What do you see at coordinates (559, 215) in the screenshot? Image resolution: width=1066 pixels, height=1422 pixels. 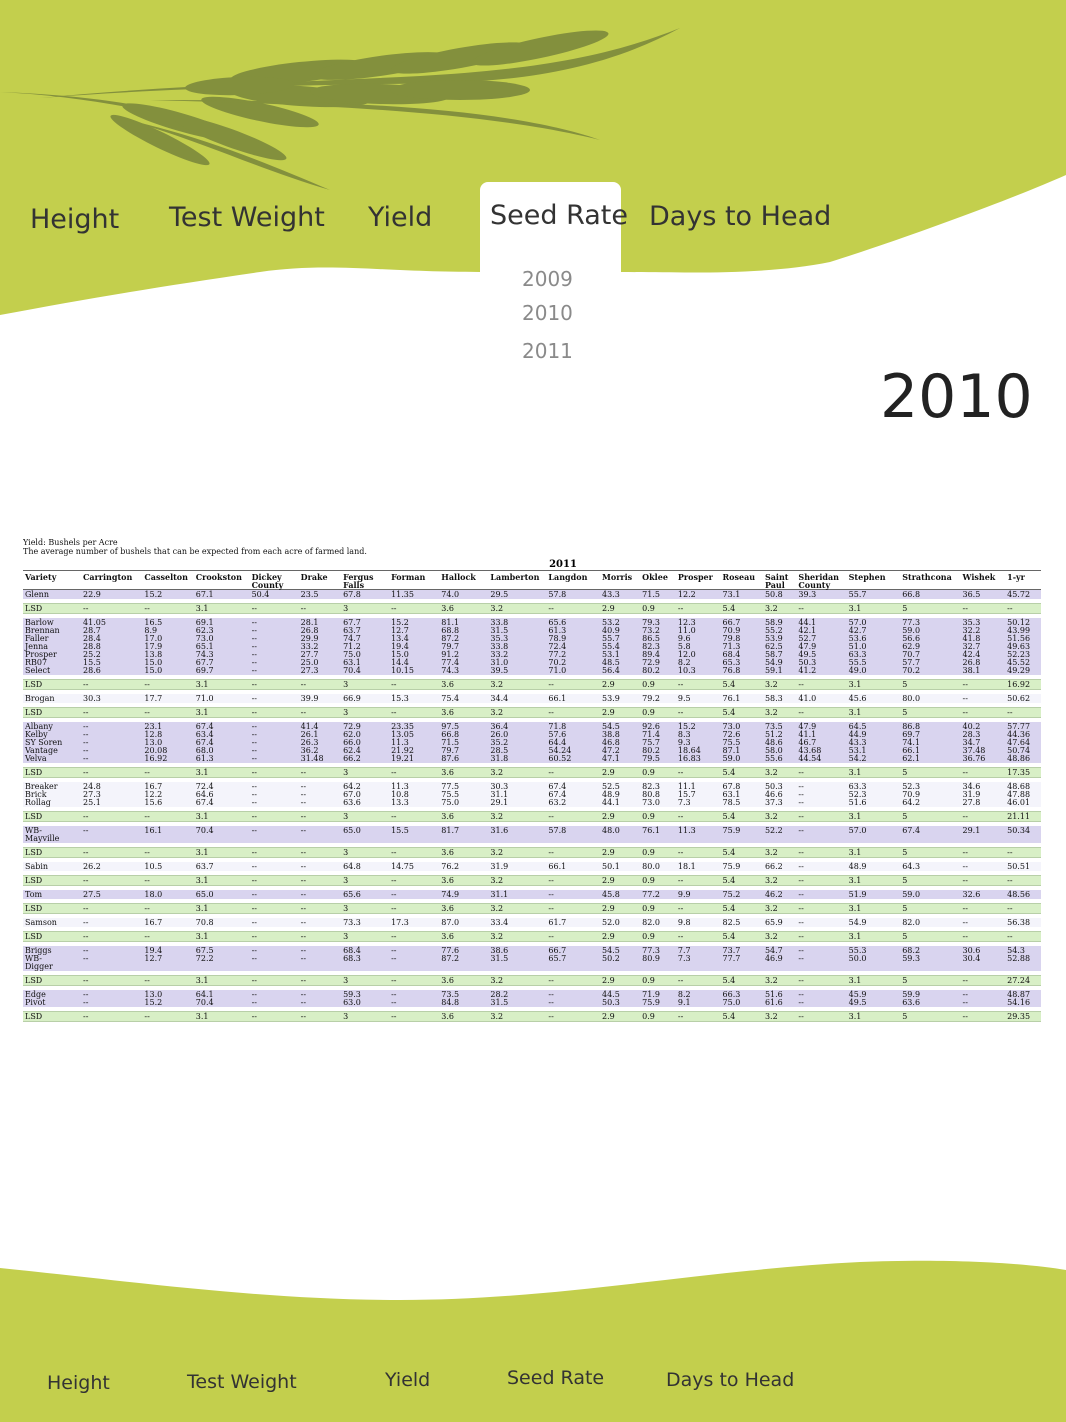 I see `tab-seed-rate: Seed Rate` at bounding box center [559, 215].